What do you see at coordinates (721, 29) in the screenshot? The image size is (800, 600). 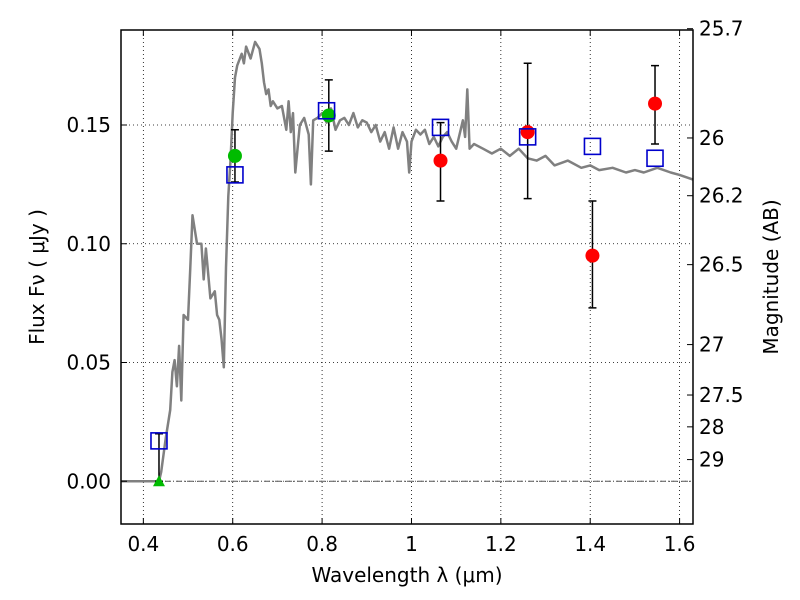 I see `right-tick-label: 25.7` at bounding box center [721, 29].